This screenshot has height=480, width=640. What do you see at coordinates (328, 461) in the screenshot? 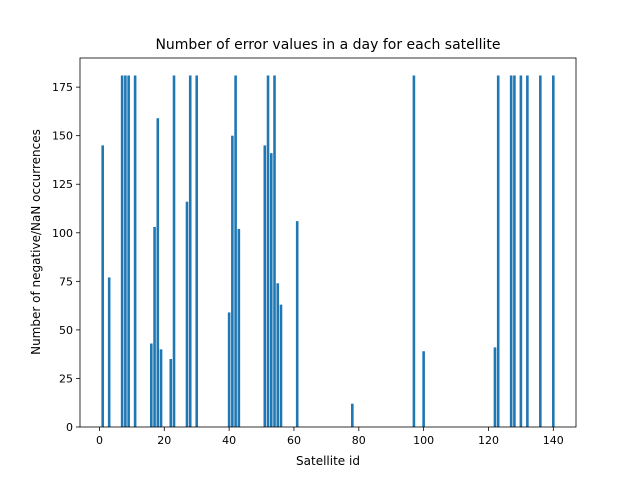
I see `x-axis-label: Satellite id` at bounding box center [328, 461].